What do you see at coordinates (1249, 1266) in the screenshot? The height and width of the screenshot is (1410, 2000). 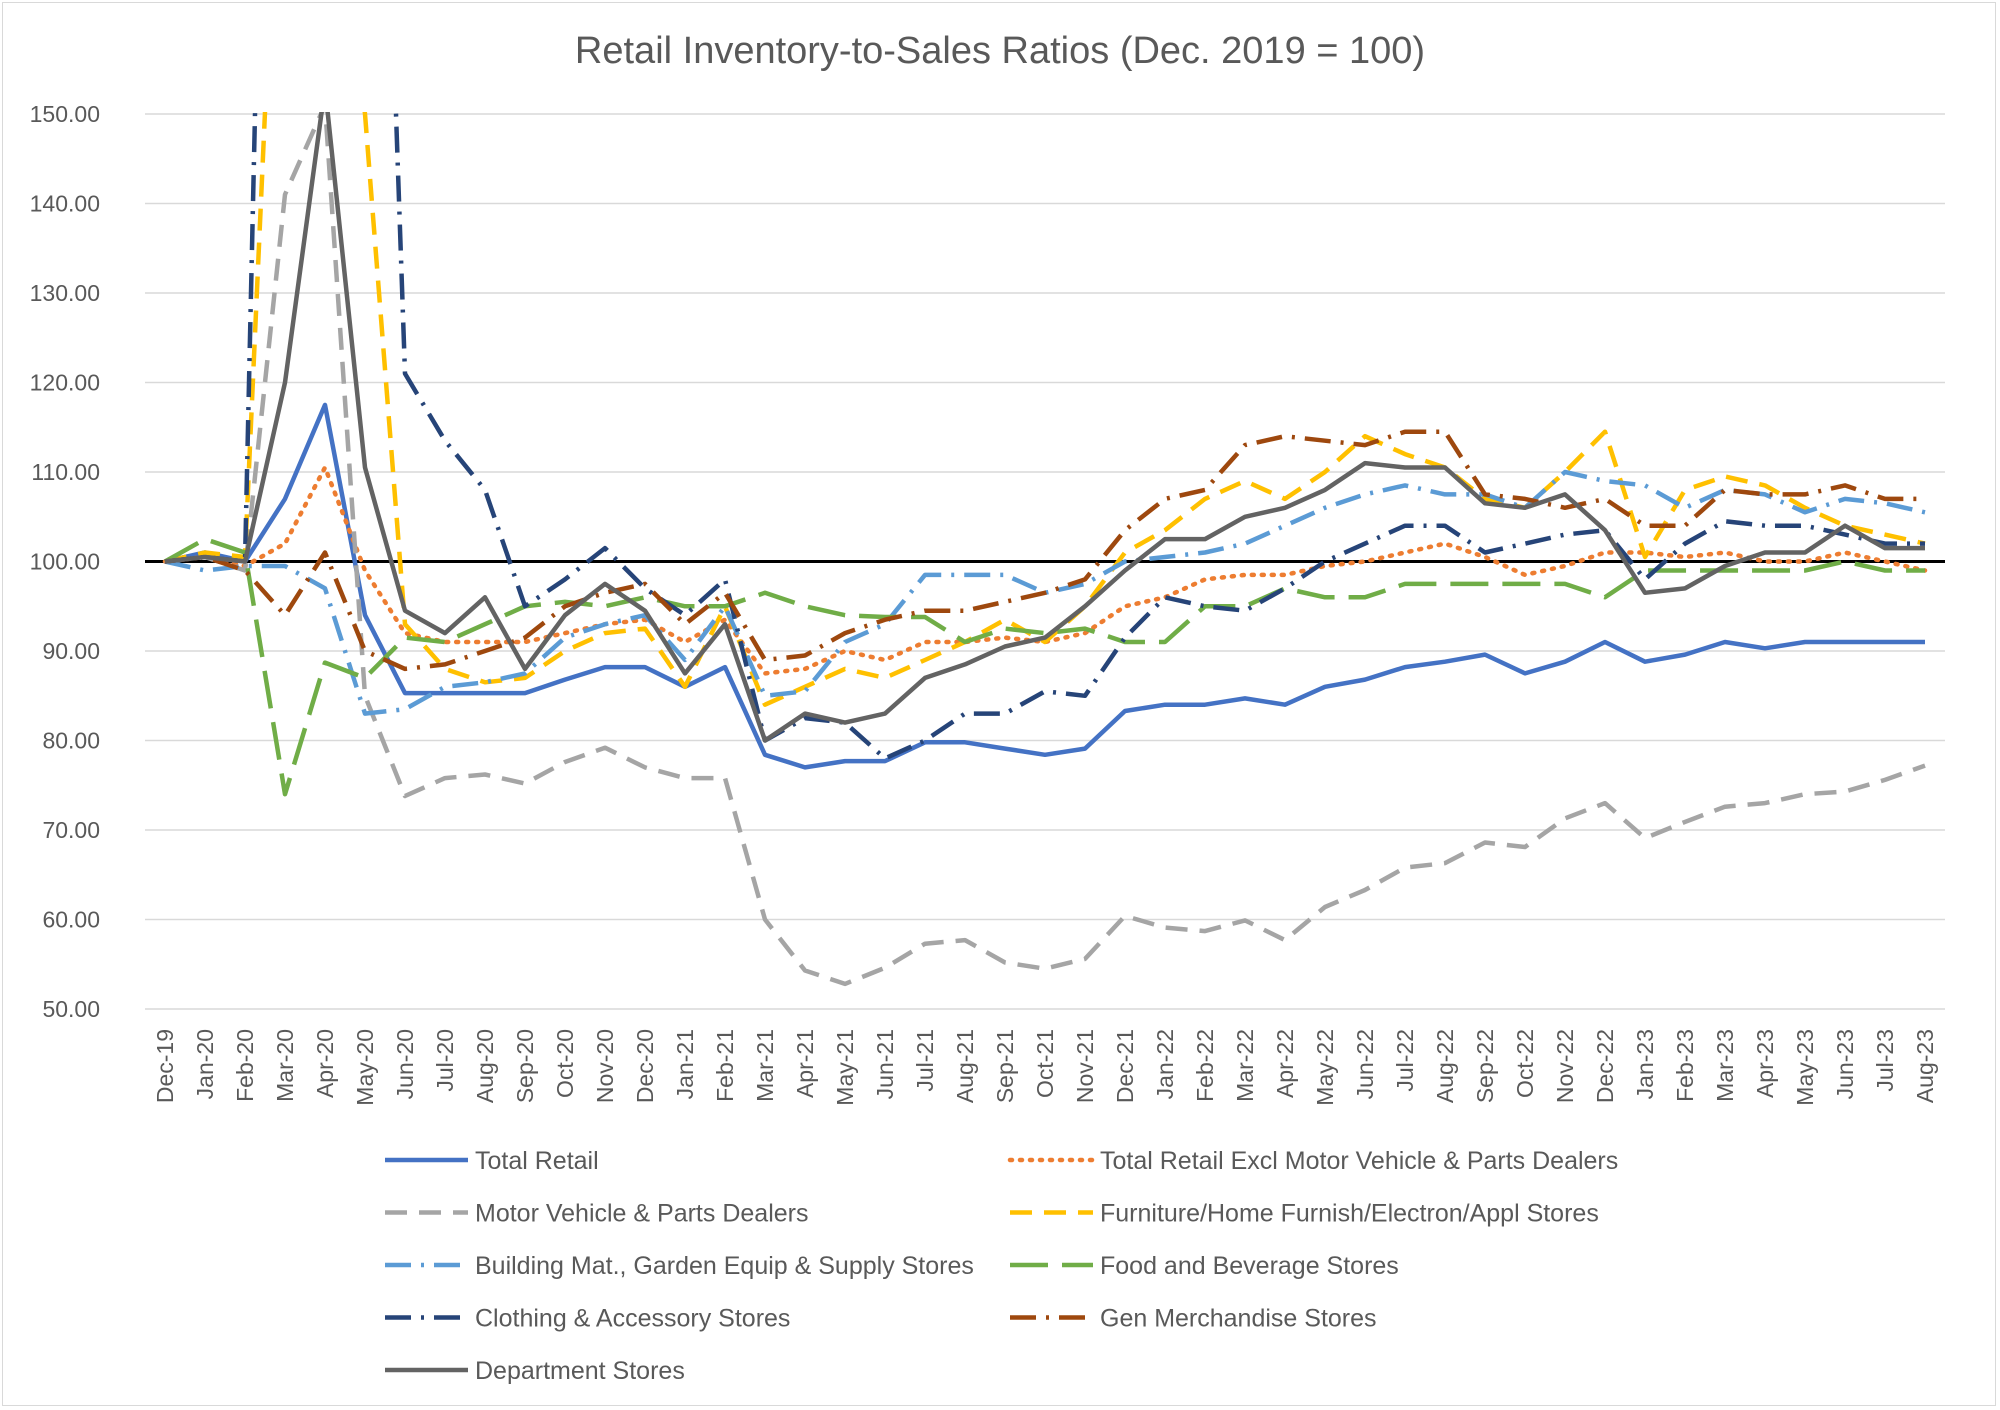 I see `legend-label: Food and Beverage Stores` at bounding box center [1249, 1266].